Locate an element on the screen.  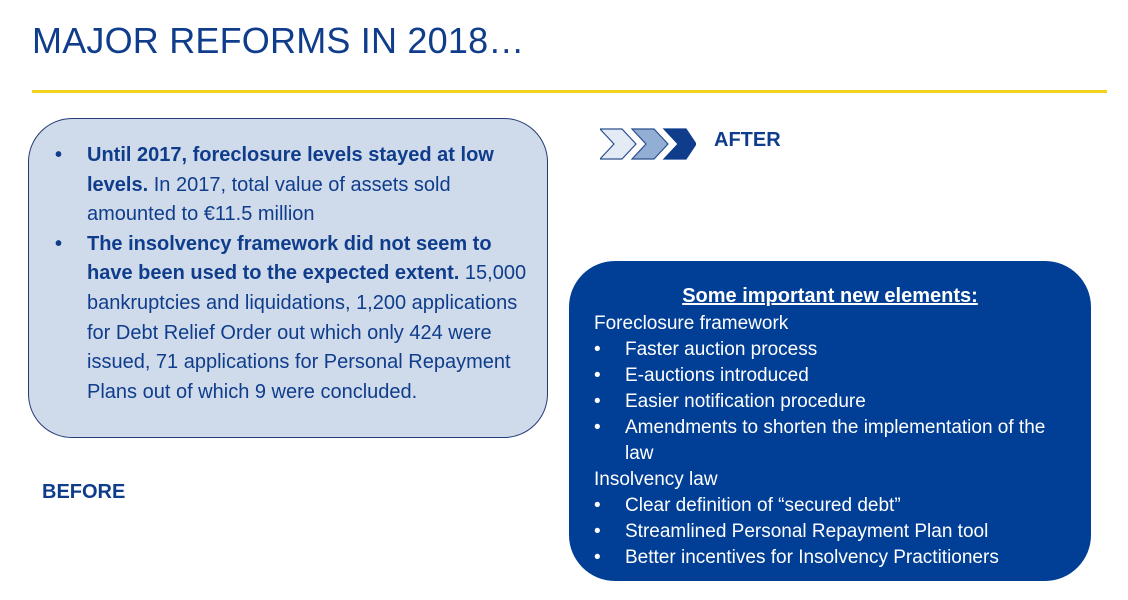
list-item: • Faster auction process is located at coordinates (834, 350).